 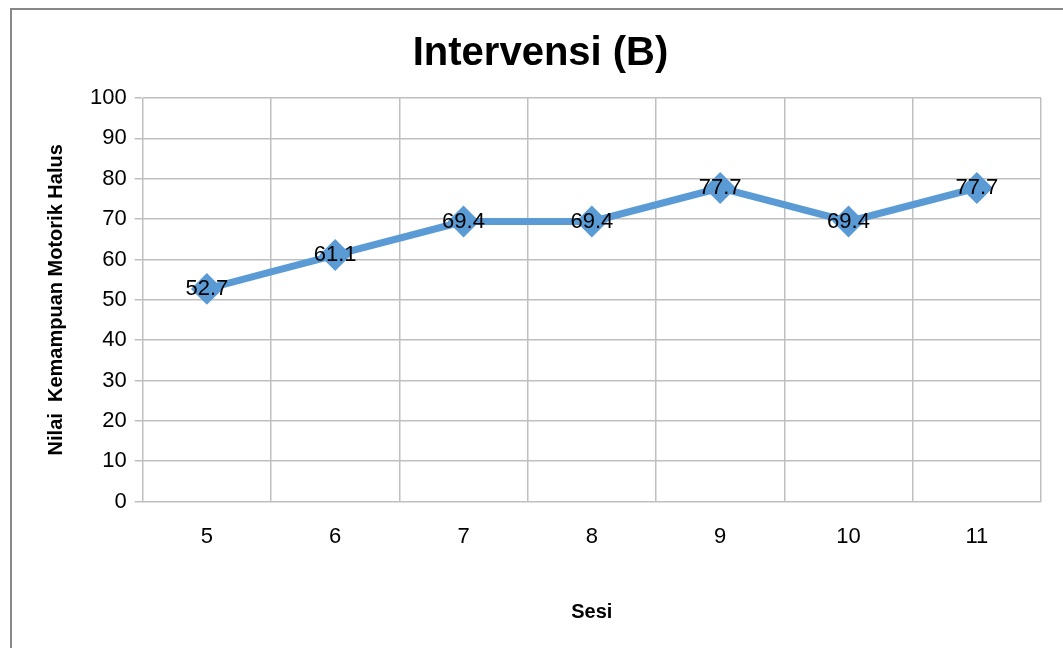 What do you see at coordinates (108, 97) in the screenshot?
I see `y-tick-label: 100` at bounding box center [108, 97].